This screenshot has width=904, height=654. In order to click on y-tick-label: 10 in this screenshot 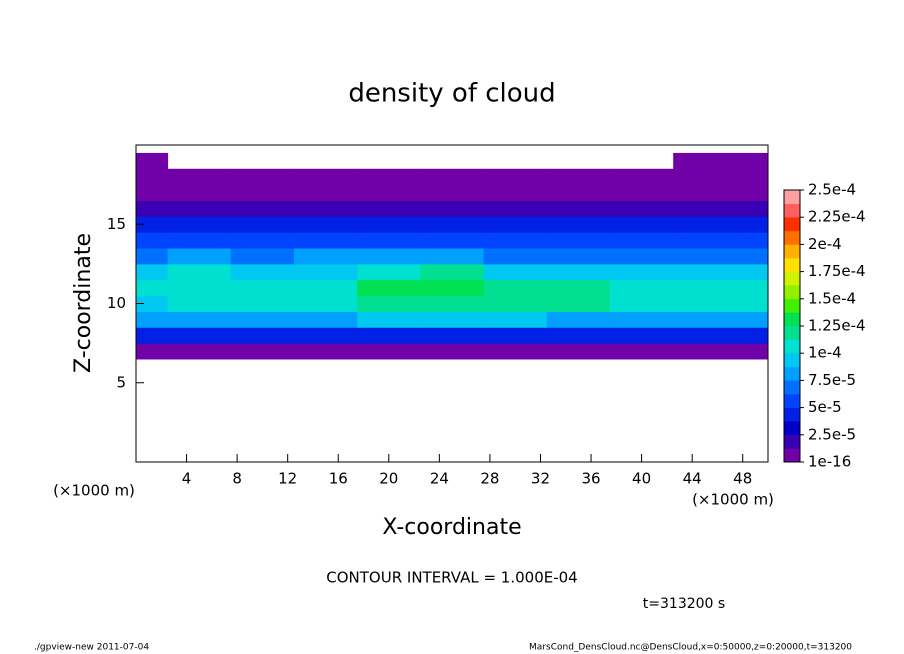, I will do `click(116, 303)`.